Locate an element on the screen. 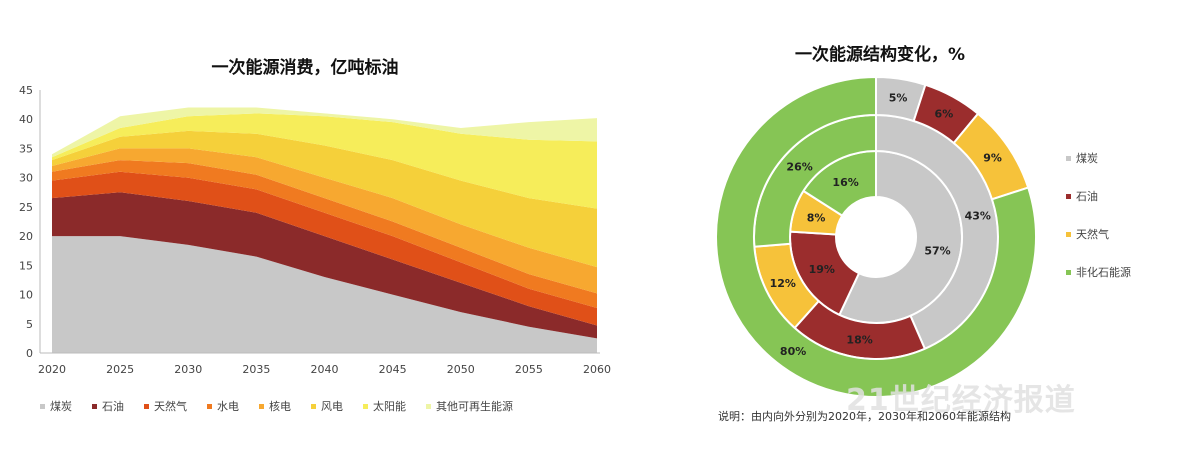  donut-legend-item: 天然气 is located at coordinates (1087, 234).